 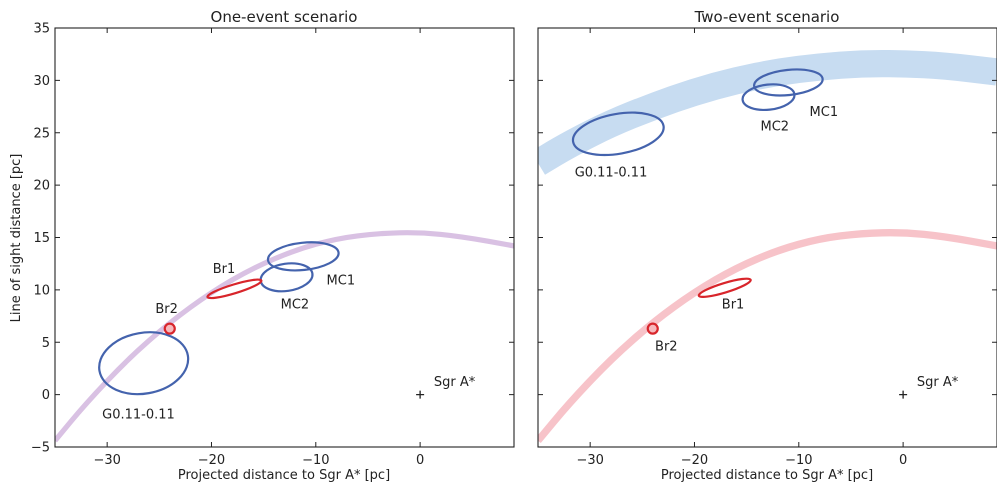 What do you see at coordinates (46, 395) in the screenshot?
I see `y-tick-label: 0` at bounding box center [46, 395].